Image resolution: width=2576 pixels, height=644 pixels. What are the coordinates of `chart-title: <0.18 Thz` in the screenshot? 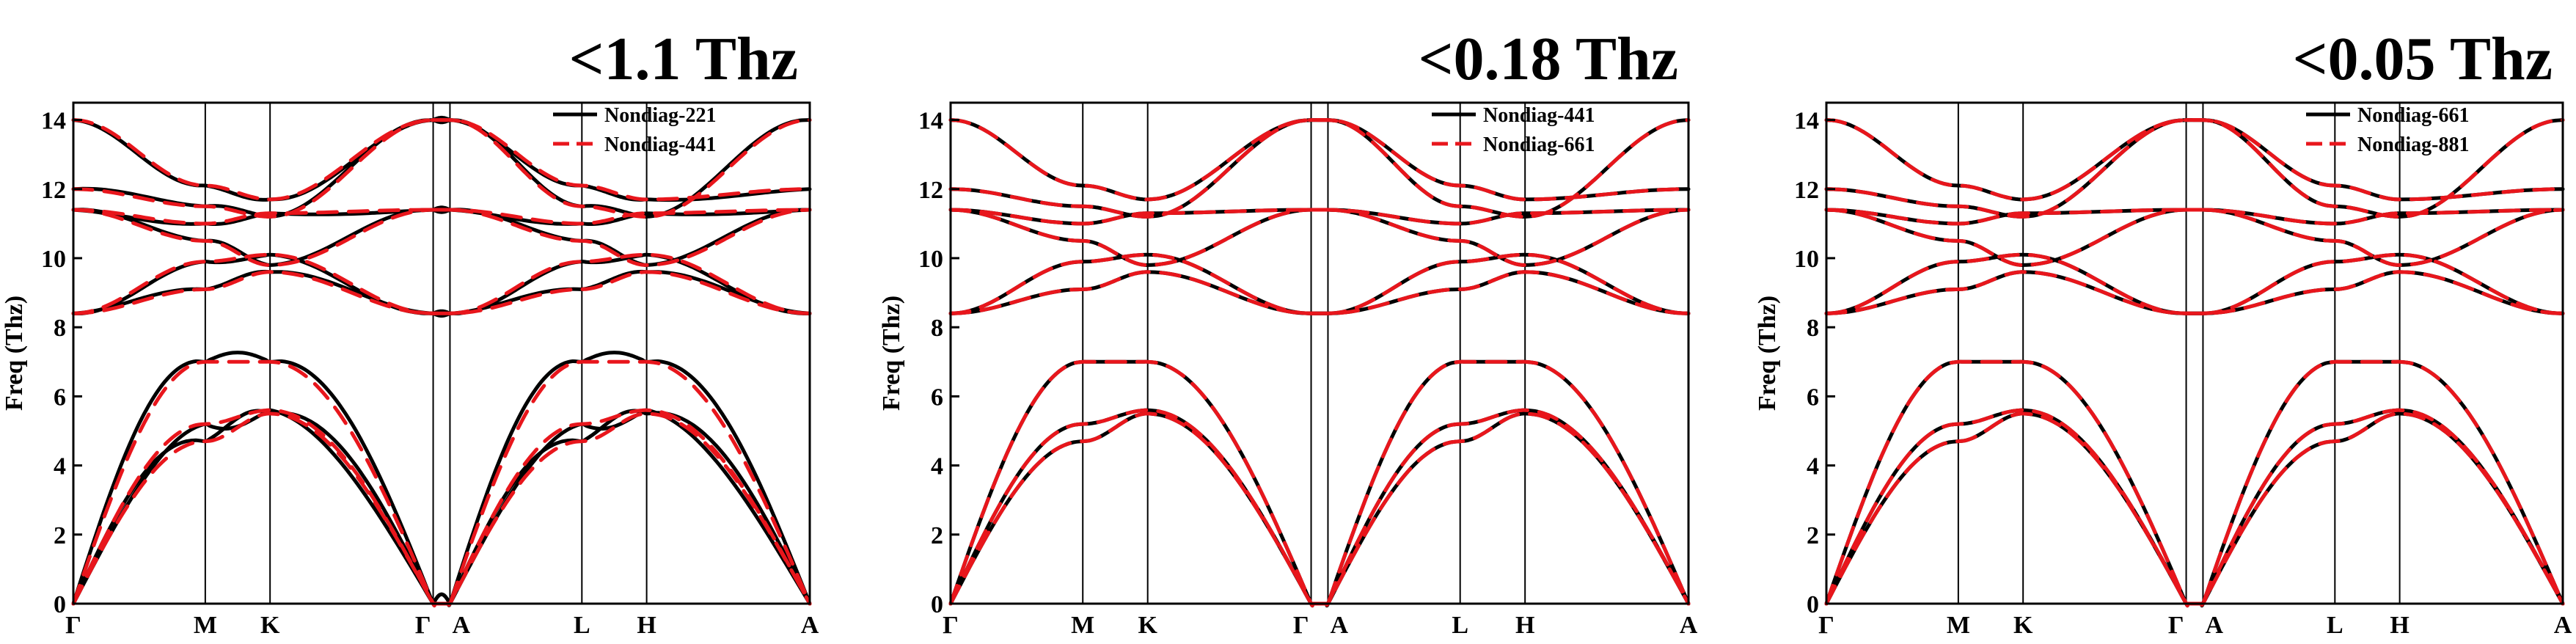 It's located at (1548, 59).